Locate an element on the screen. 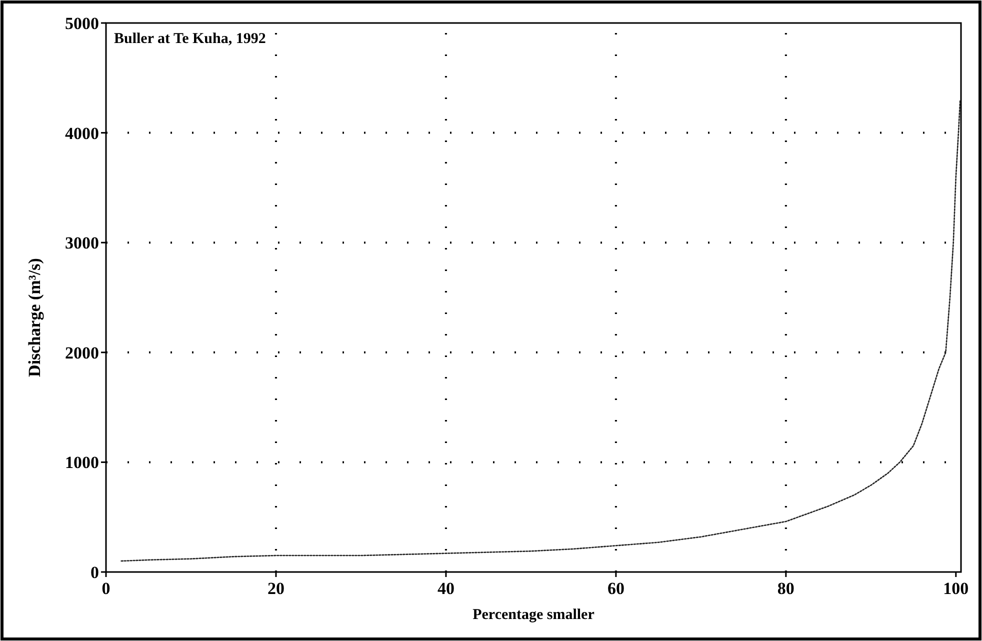 The width and height of the screenshot is (982, 641). y-tick-label: 2000 is located at coordinates (82, 352).